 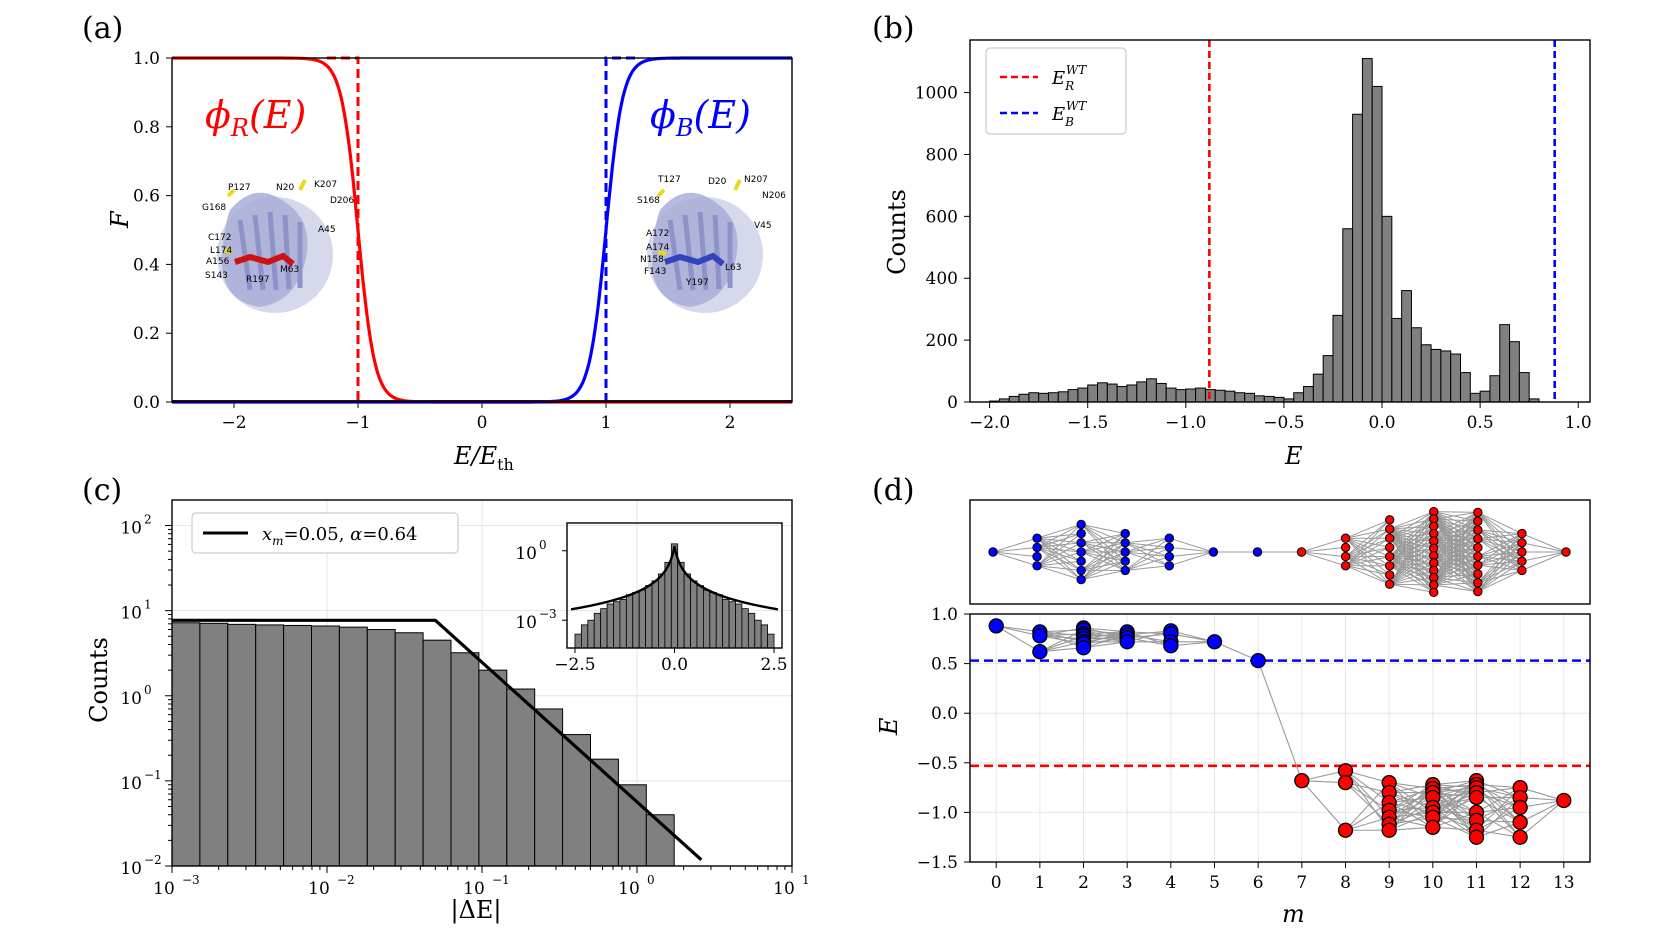 I want to click on x-tick-label: −1, so click(x=357, y=423).